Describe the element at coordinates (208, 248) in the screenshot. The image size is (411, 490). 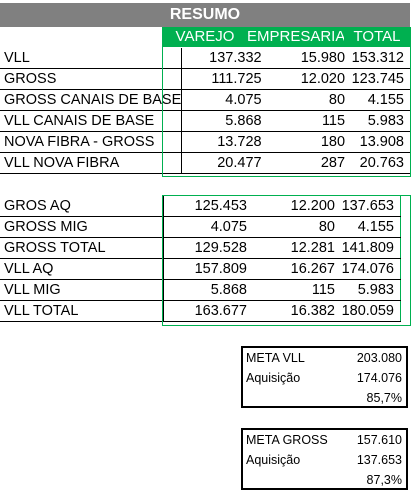
I see `varejo-cell: 129.528` at that location.